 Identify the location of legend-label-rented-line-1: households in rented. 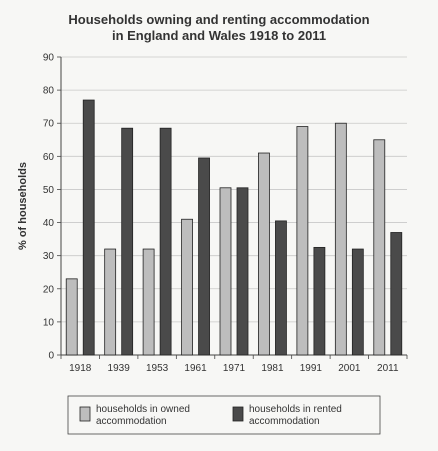
(295, 409).